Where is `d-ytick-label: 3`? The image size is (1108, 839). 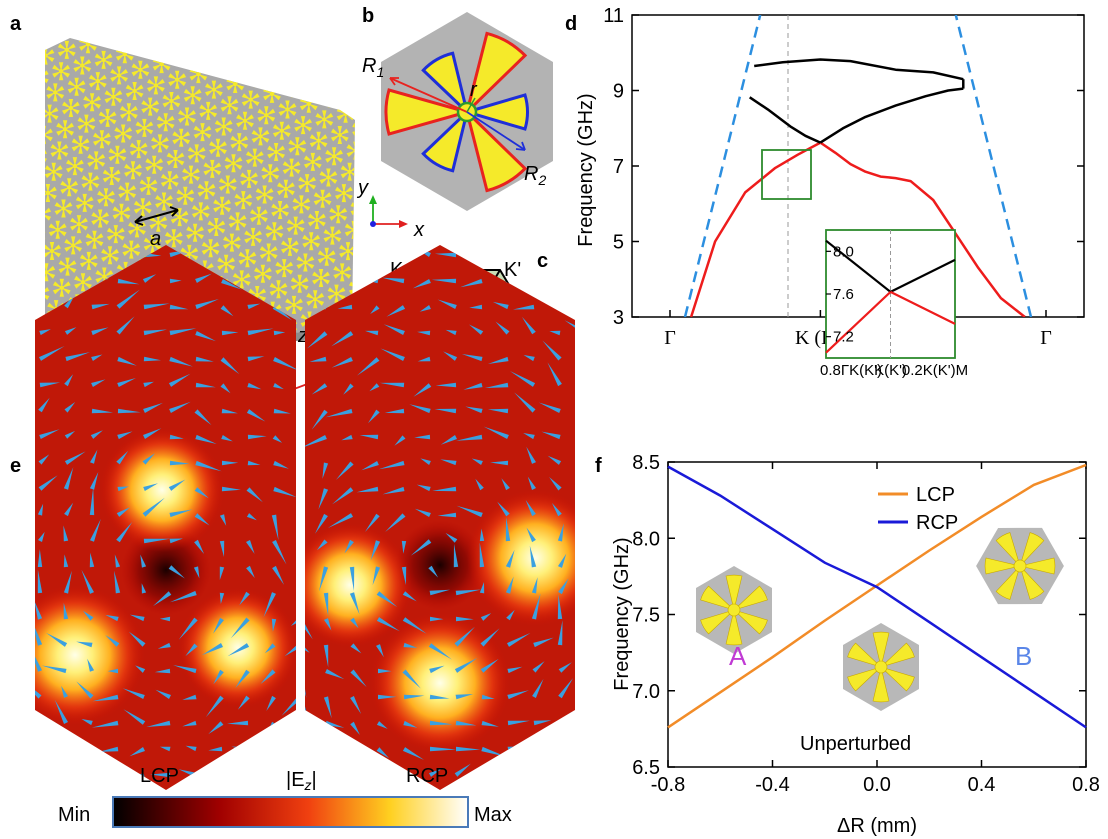
d-ytick-label: 3 is located at coordinates (618, 318).